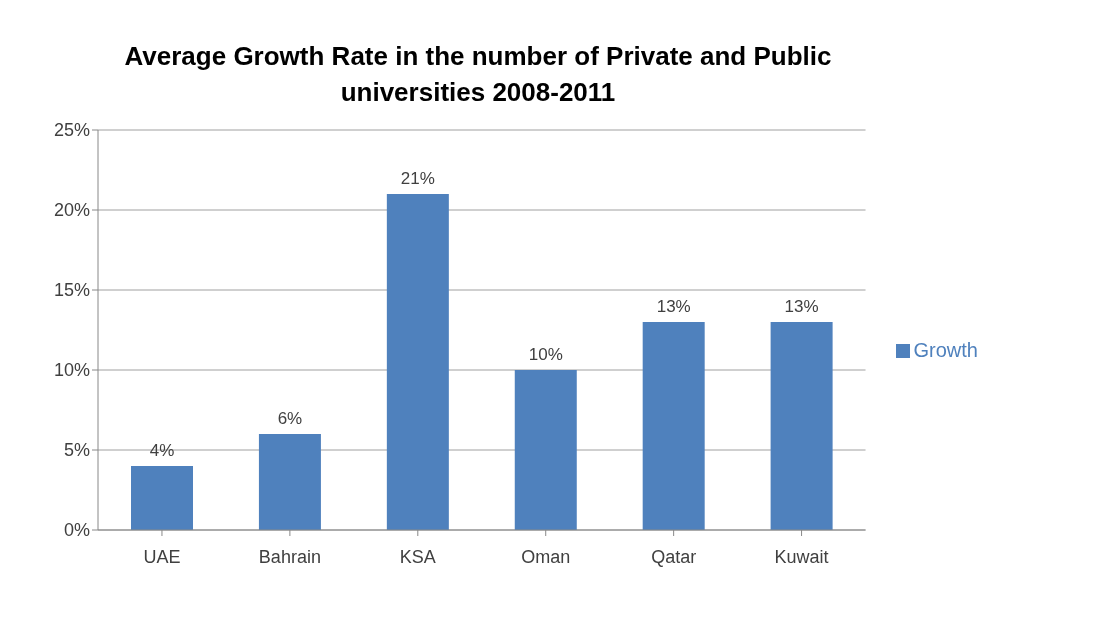  I want to click on x-tick-label: Bahrain, so click(289, 556).